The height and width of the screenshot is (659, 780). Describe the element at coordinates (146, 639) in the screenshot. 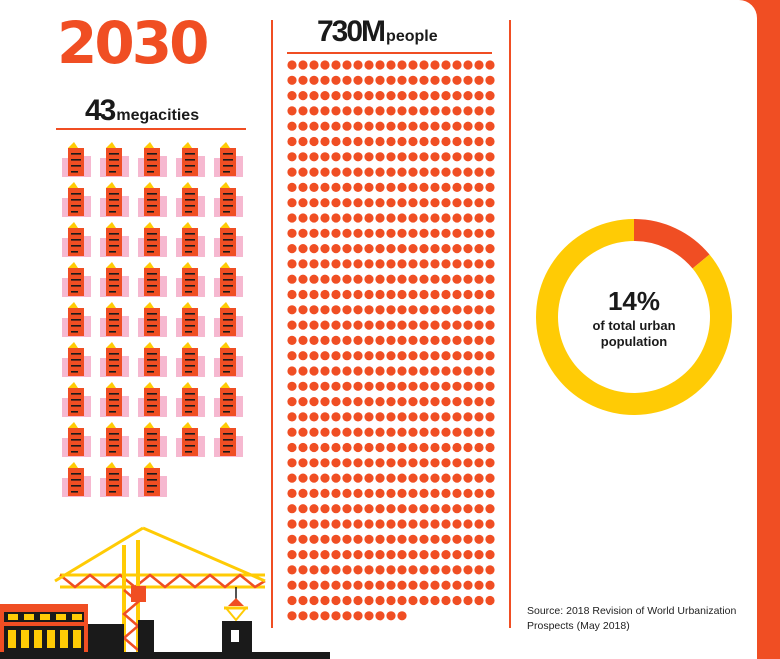

I see `dark-tower` at that location.